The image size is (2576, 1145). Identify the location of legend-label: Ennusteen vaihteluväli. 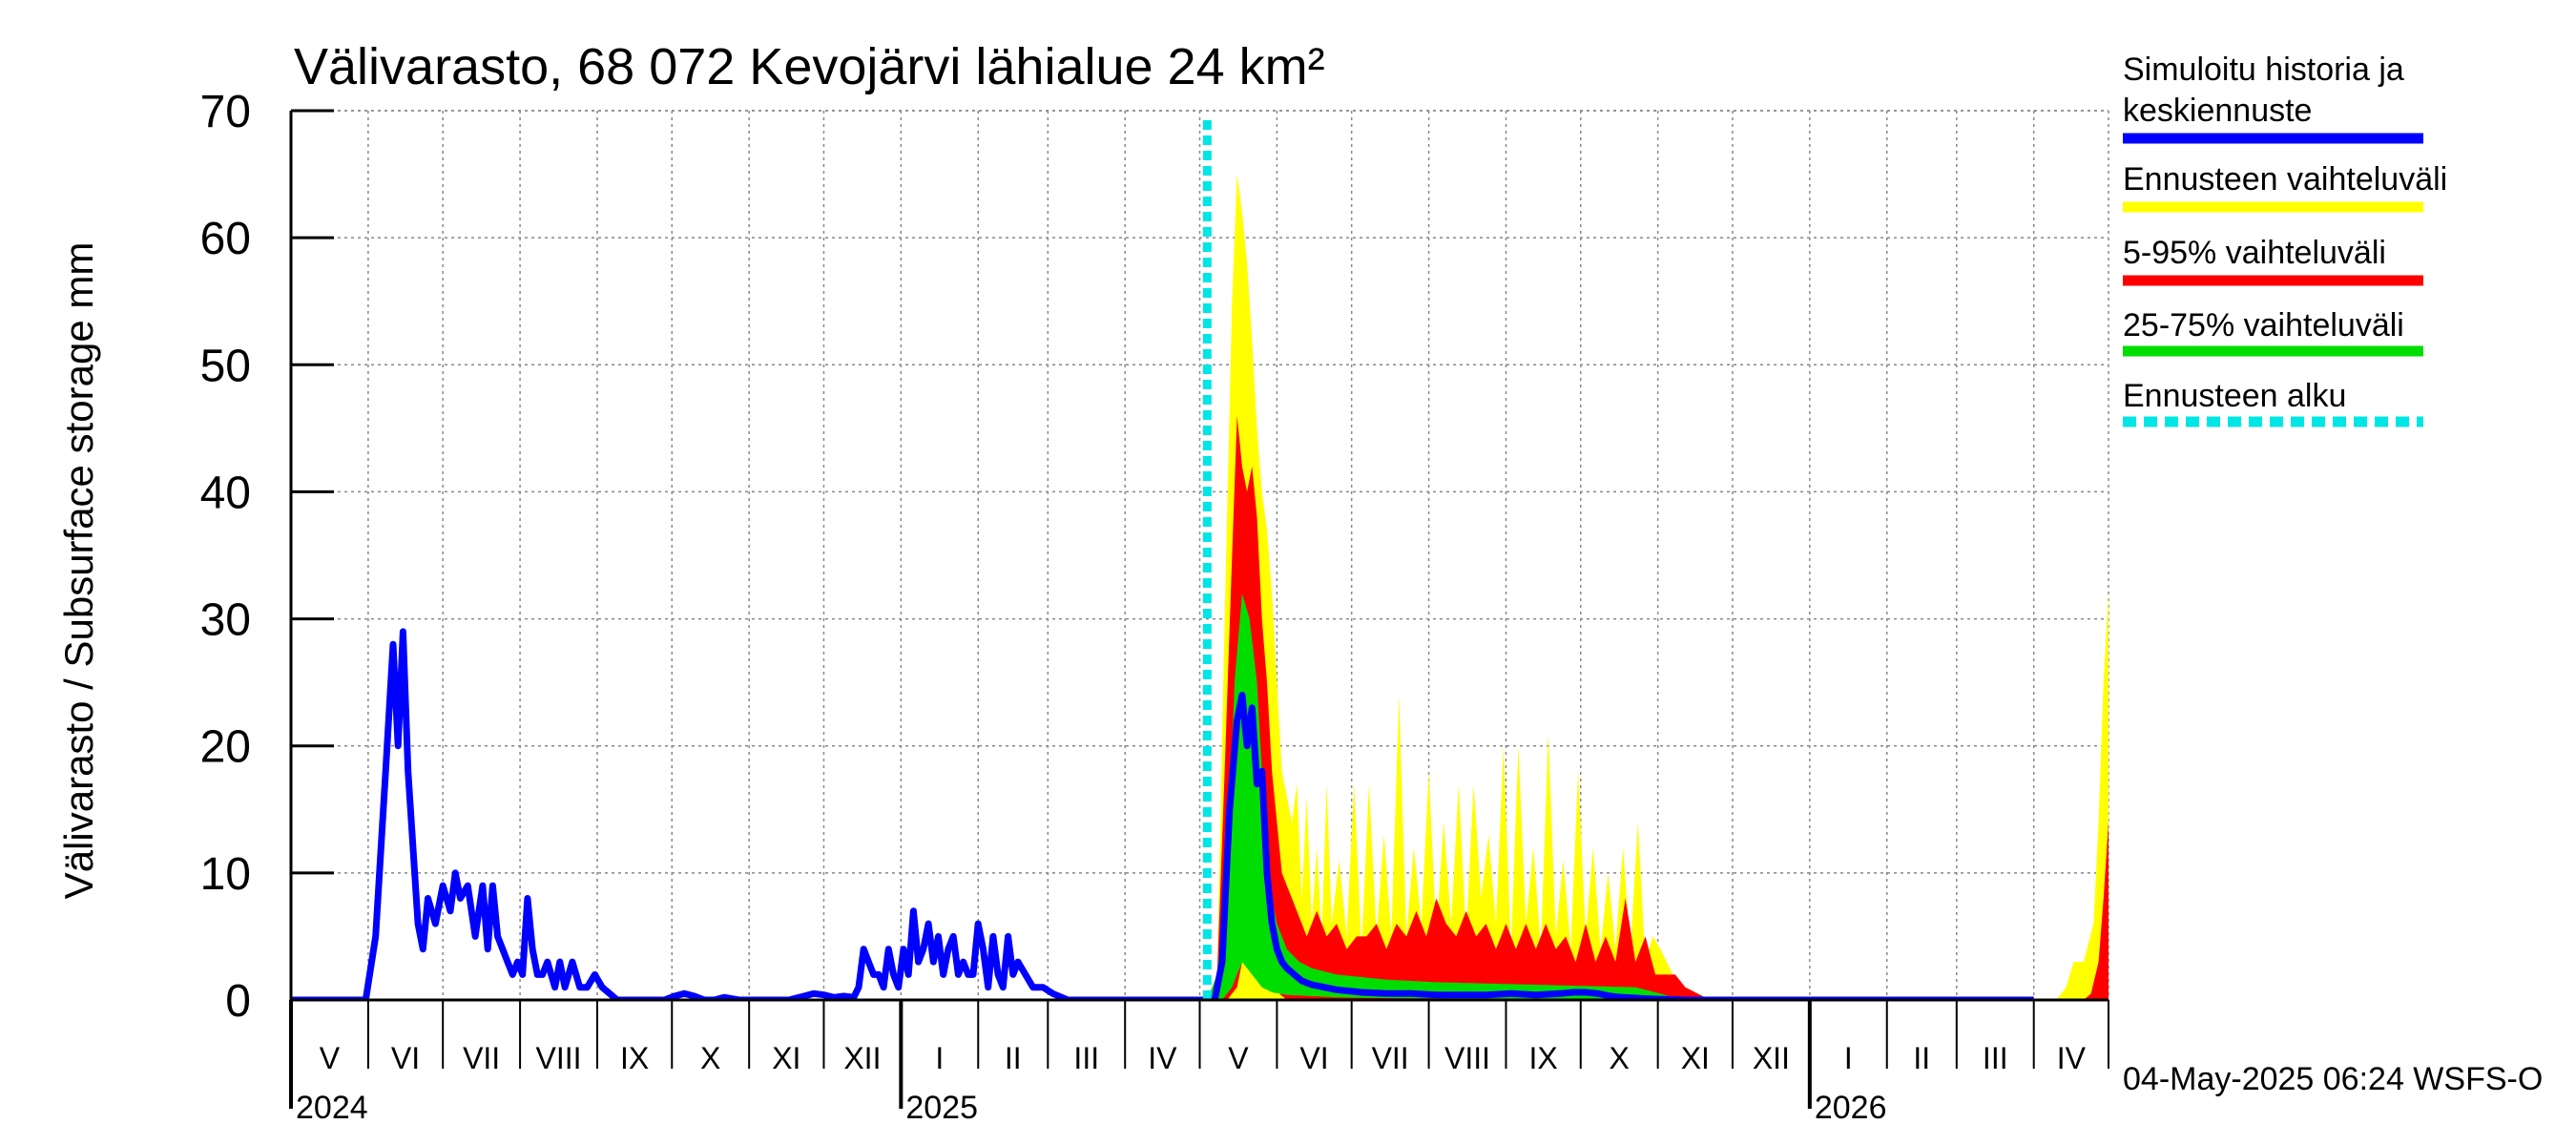
(2285, 179).